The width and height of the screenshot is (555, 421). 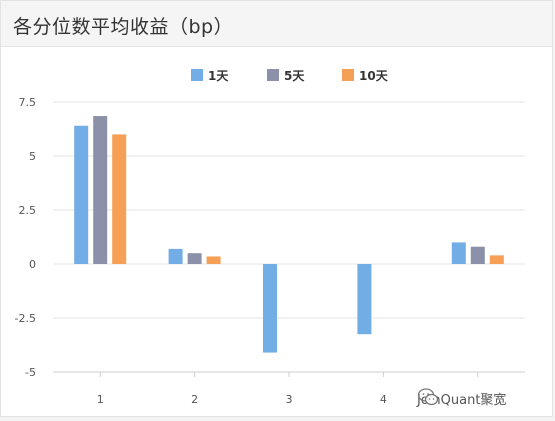 What do you see at coordinates (32, 156) in the screenshot?
I see `y-tick-label: 5` at bounding box center [32, 156].